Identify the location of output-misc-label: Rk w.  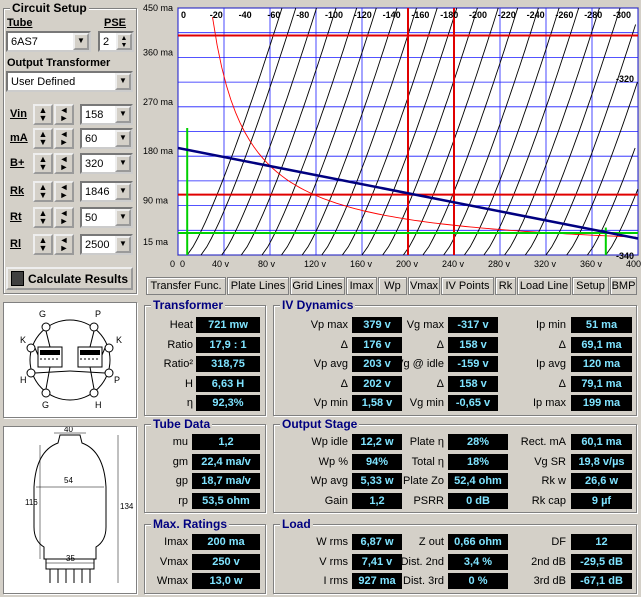
(553, 481).